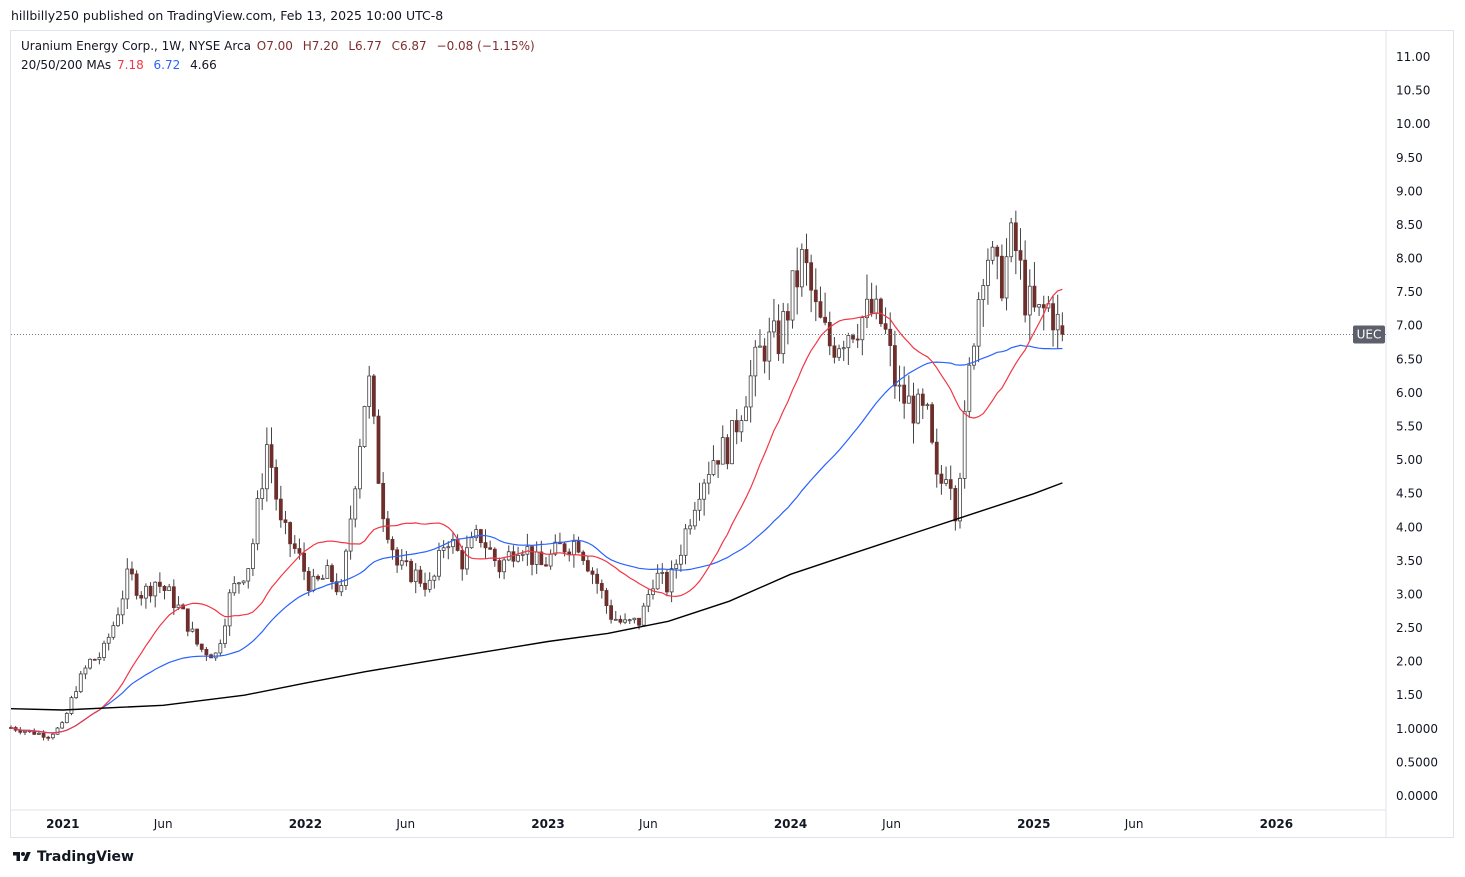  Describe the element at coordinates (1409, 359) in the screenshot. I see `y-tick-label: 6.50` at that location.